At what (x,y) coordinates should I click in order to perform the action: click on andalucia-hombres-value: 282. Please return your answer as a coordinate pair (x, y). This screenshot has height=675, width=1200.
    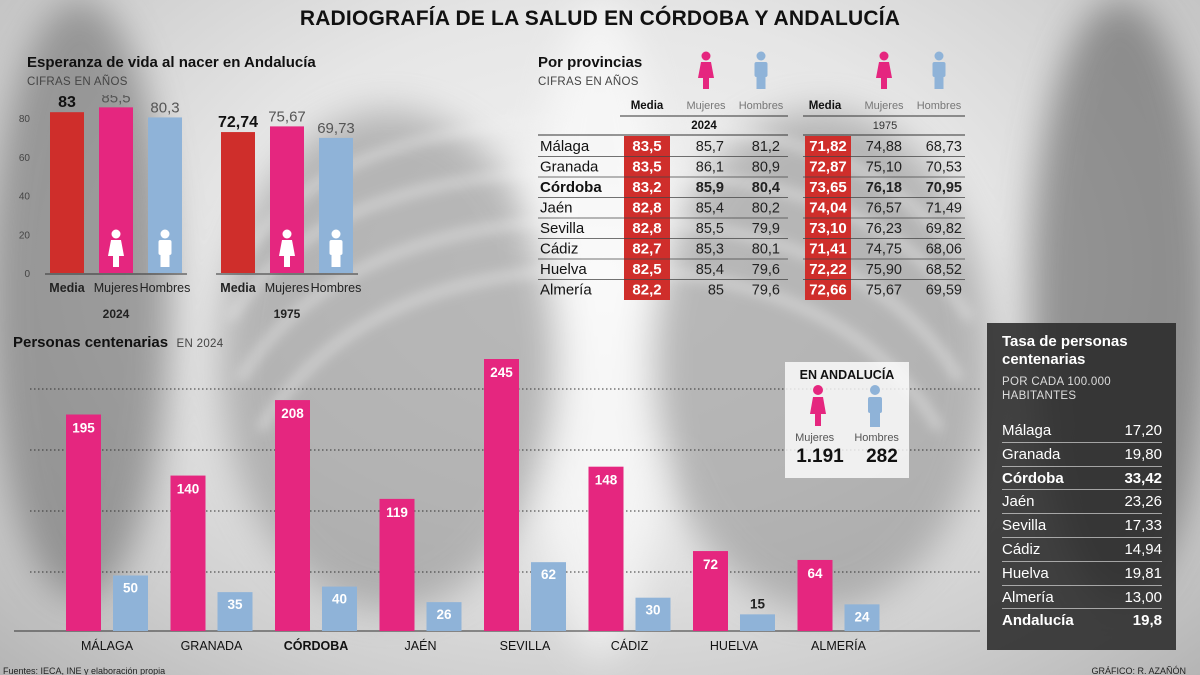
    Looking at the image, I should click on (882, 456).